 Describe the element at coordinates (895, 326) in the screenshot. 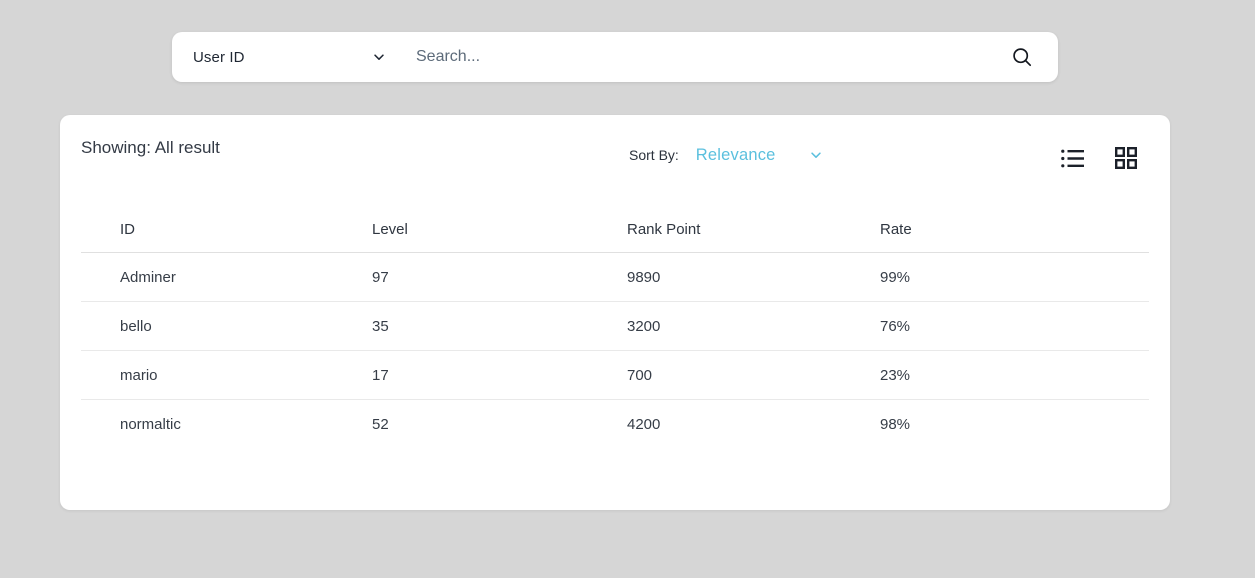

I see `cell-rate: 76%` at that location.